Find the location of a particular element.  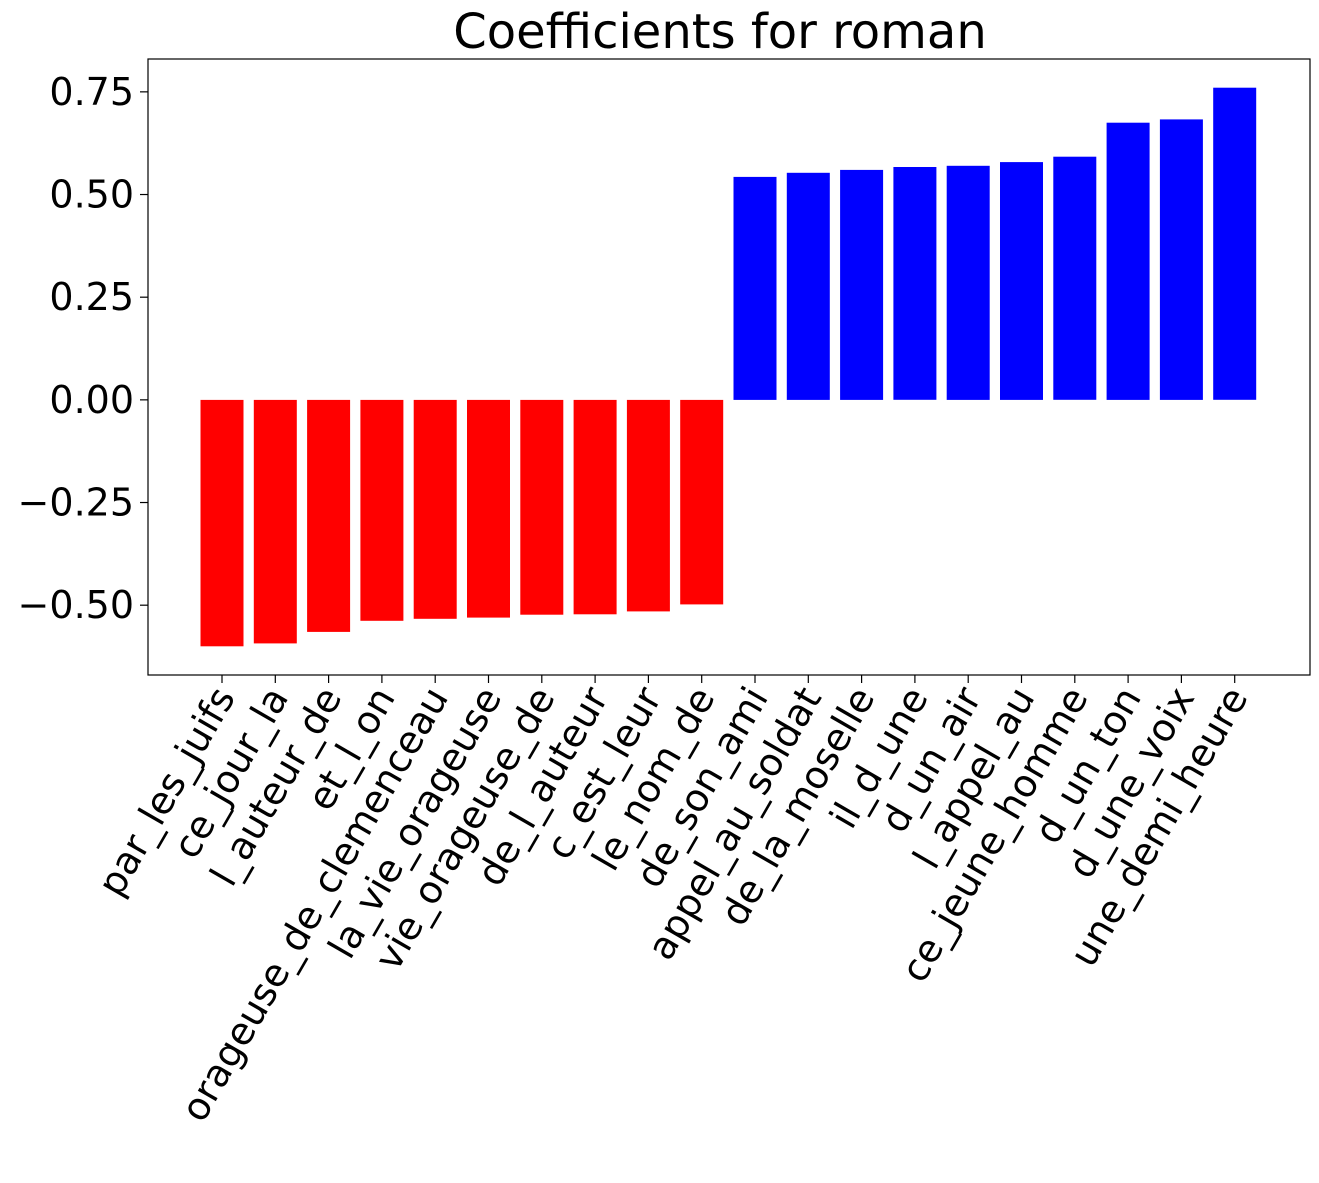

bar-vie_orageuse_de is located at coordinates (542, 507).